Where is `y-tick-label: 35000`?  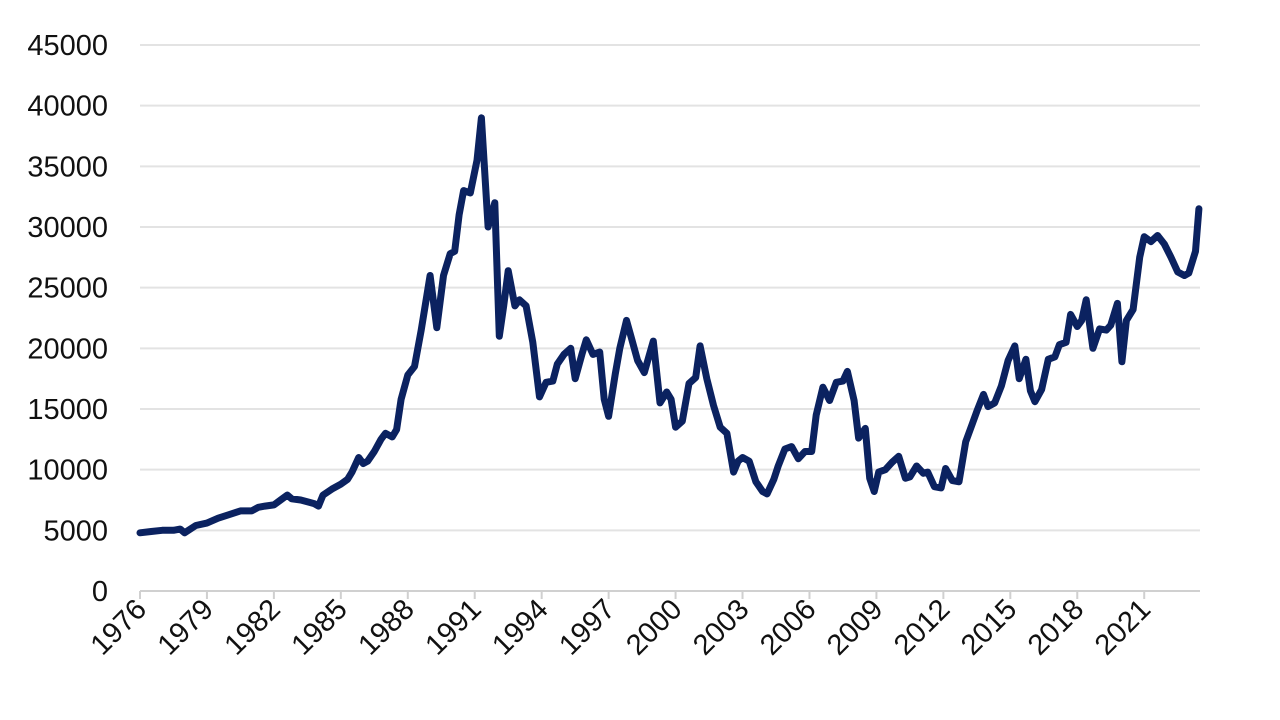 y-tick-label: 35000 is located at coordinates (67, 167).